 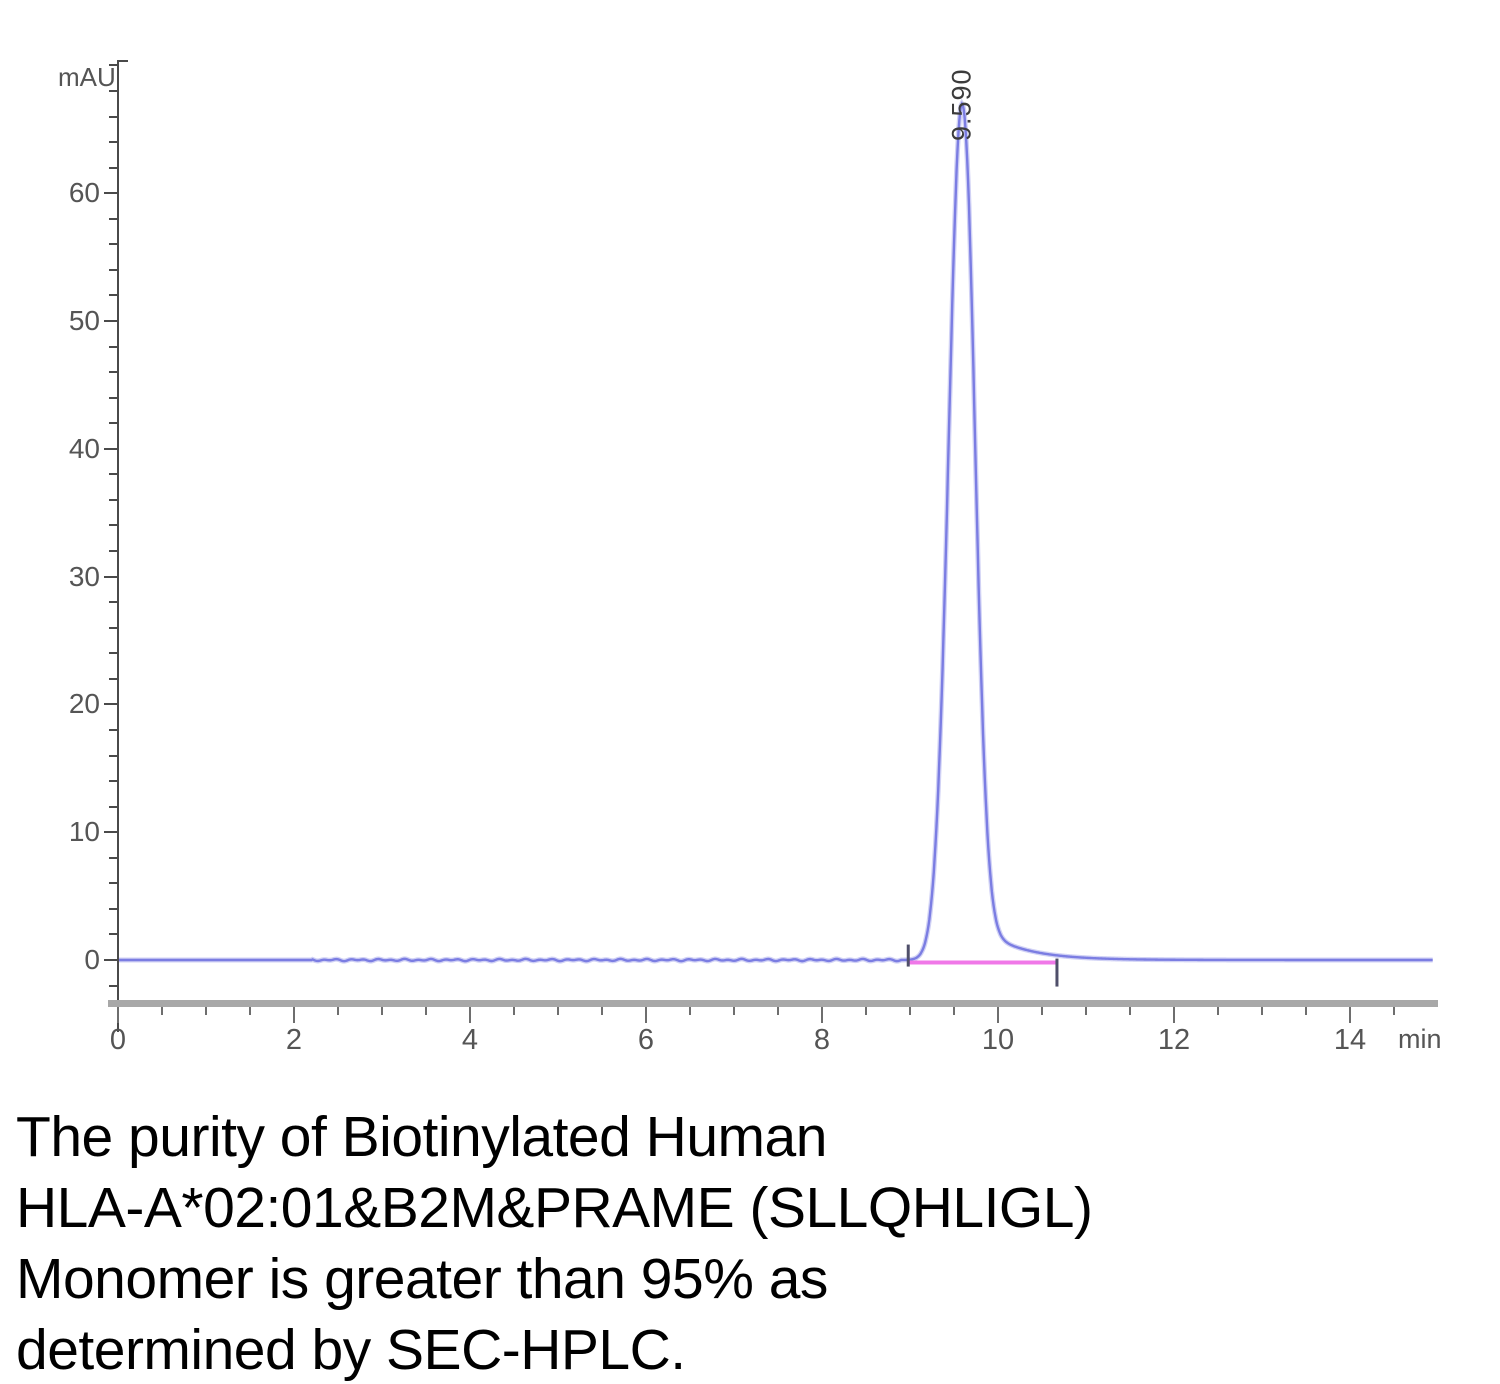 What do you see at coordinates (773, 1003) in the screenshot?
I see `x-axis-line` at bounding box center [773, 1003].